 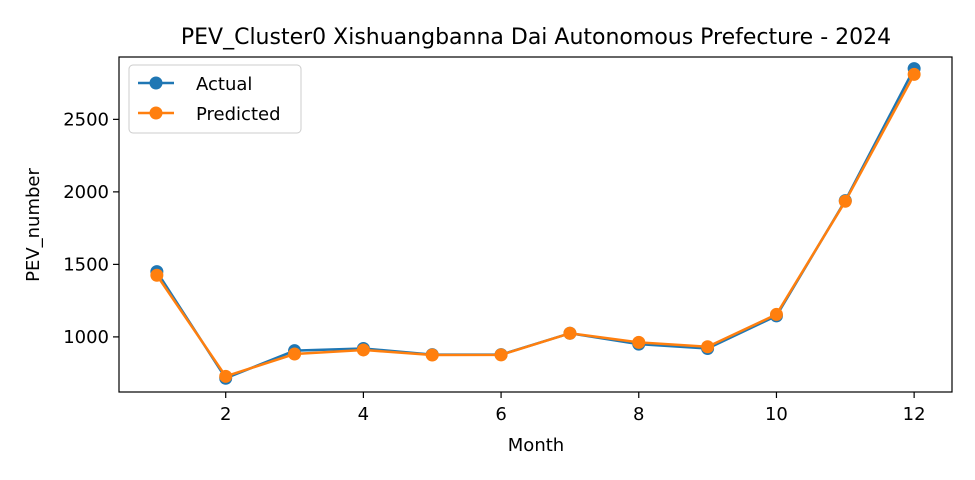 What do you see at coordinates (33, 225) in the screenshot?
I see `y-axis-label: PEV_number` at bounding box center [33, 225].